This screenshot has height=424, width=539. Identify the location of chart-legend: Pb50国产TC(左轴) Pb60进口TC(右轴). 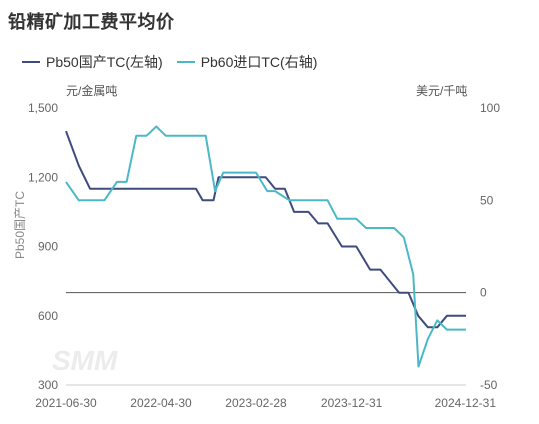
(176, 62).